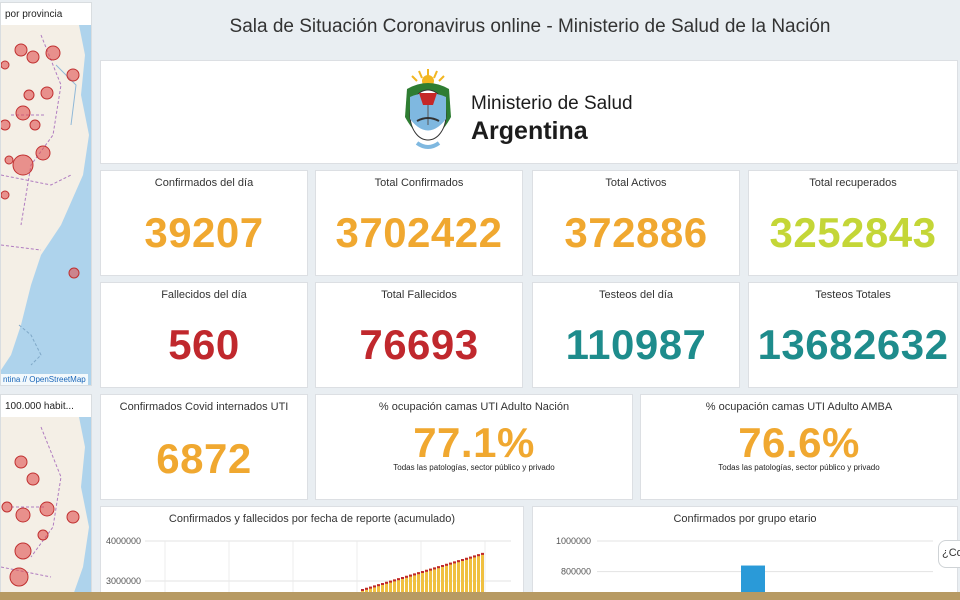 This screenshot has height=600, width=960. What do you see at coordinates (949, 554) in the screenshot?
I see `help-button: ¿Co` at bounding box center [949, 554].